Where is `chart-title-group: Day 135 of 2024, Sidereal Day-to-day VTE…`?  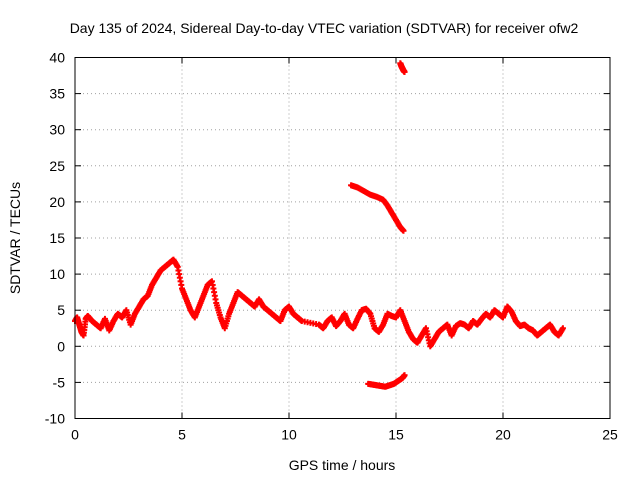 chart-title-group: Day 135 of 2024, Sidereal Day-to-day VTE… is located at coordinates (324, 28).